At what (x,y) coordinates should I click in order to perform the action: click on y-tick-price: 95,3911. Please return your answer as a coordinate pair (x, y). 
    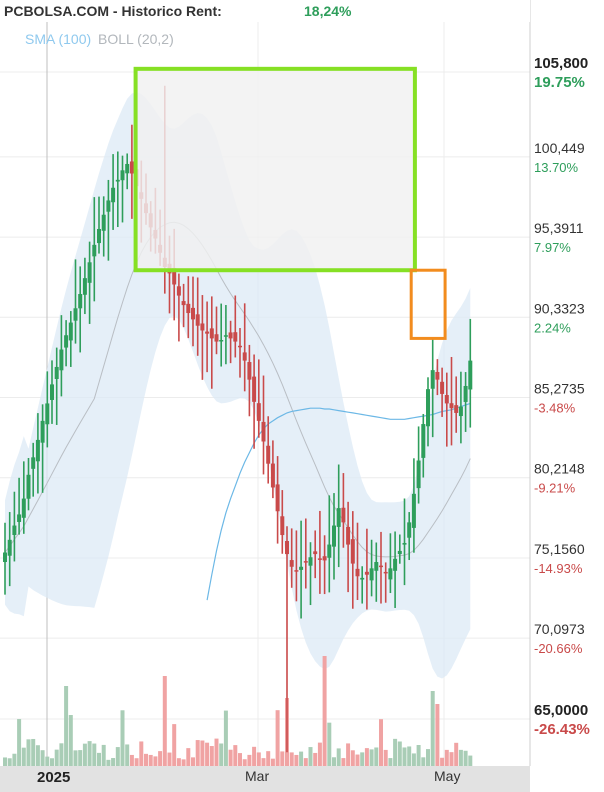
    Looking at the image, I should click on (559, 228).